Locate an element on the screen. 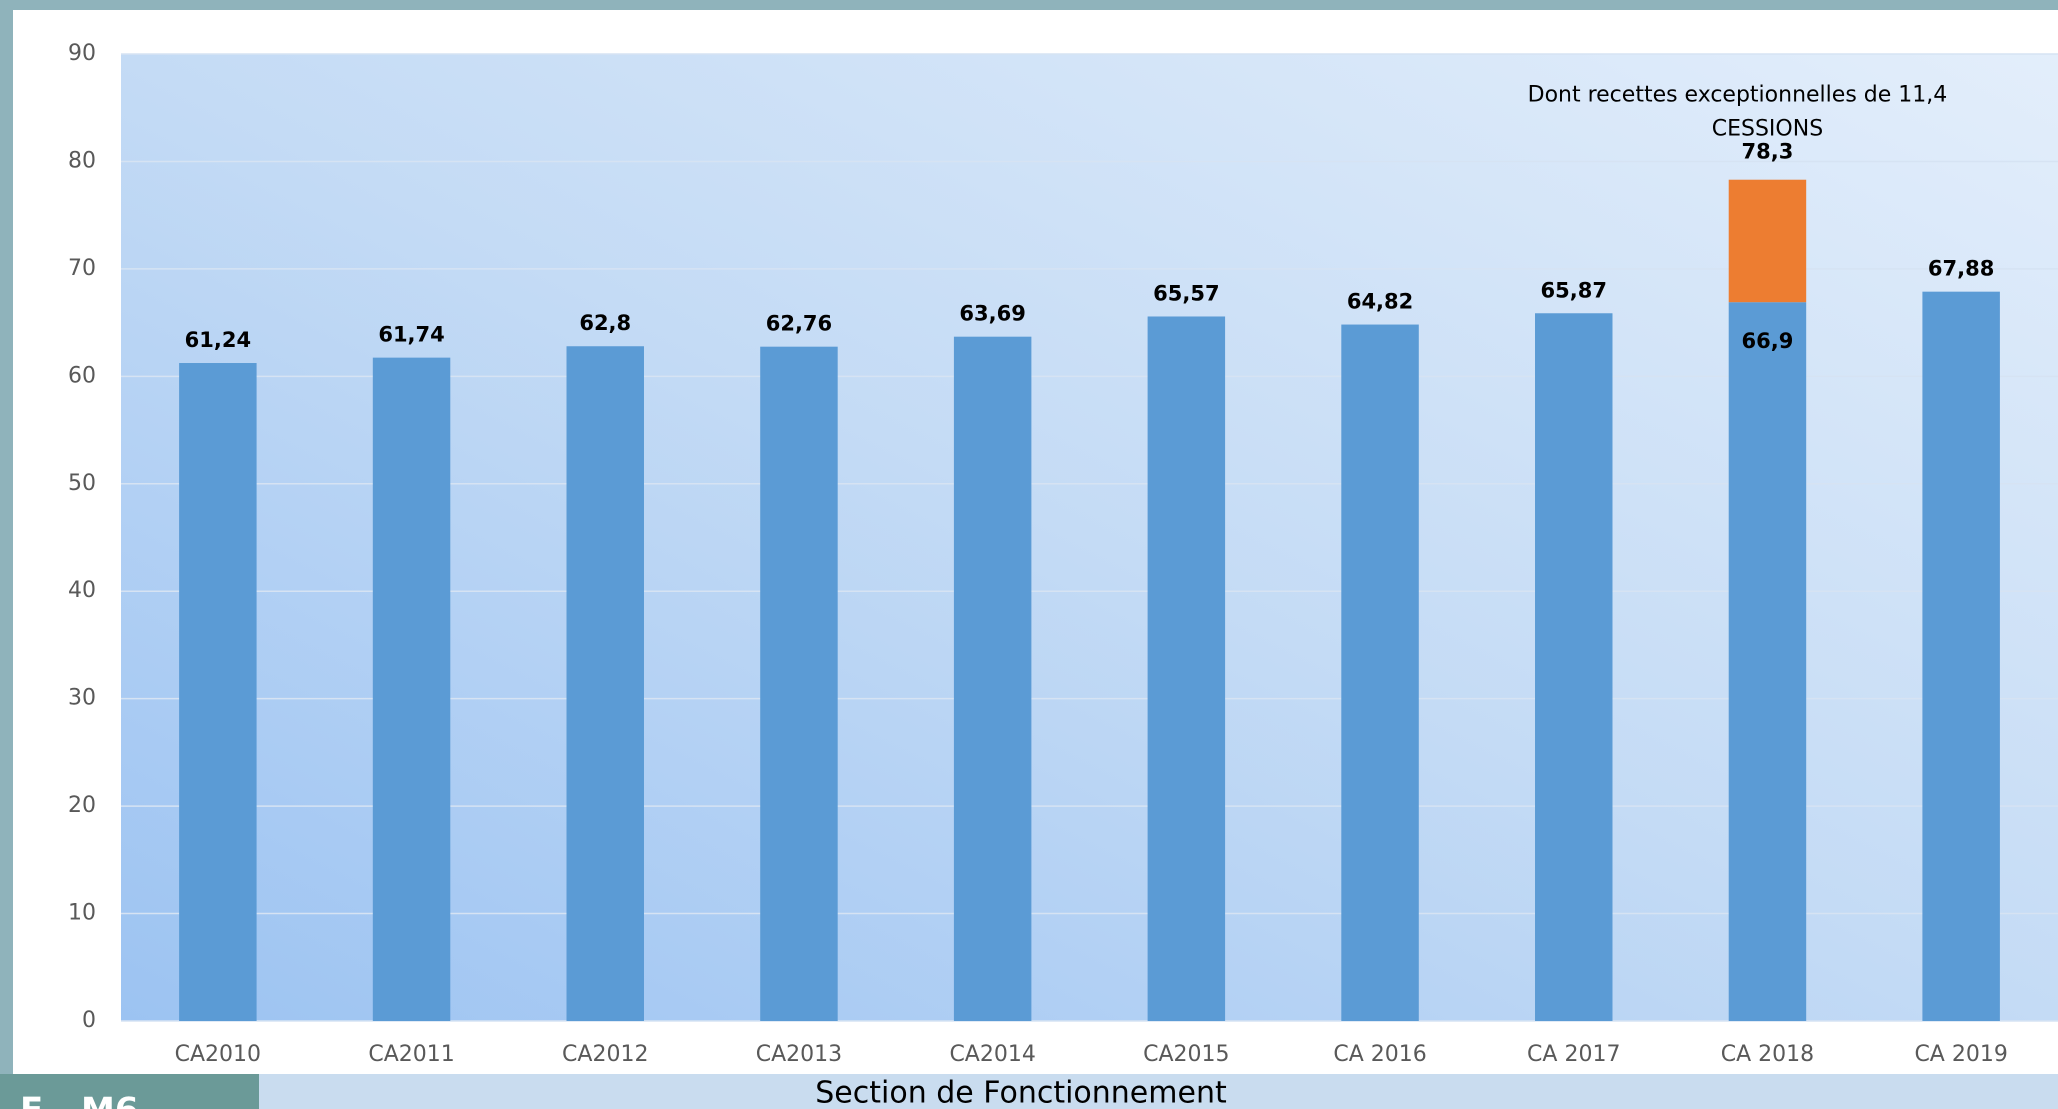  x-tick-label: CA2013 is located at coordinates (799, 1054).